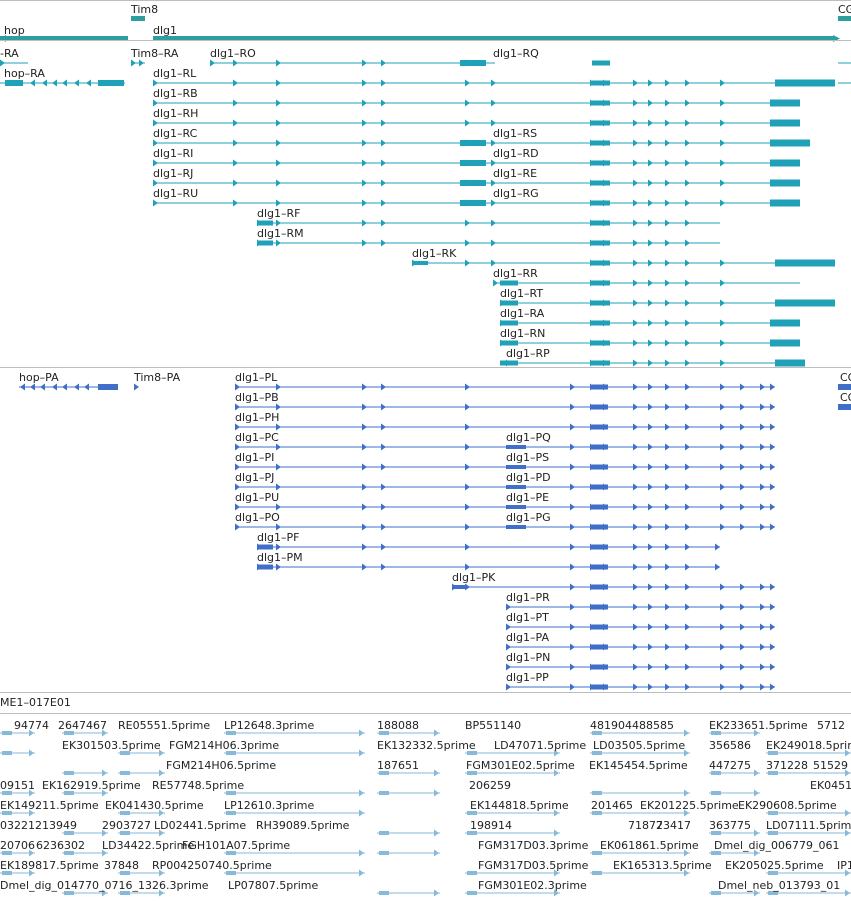 This screenshot has width=851, height=901. Describe the element at coordinates (758, 725) in the screenshot. I see `est-label: EK233651.5prime` at that location.